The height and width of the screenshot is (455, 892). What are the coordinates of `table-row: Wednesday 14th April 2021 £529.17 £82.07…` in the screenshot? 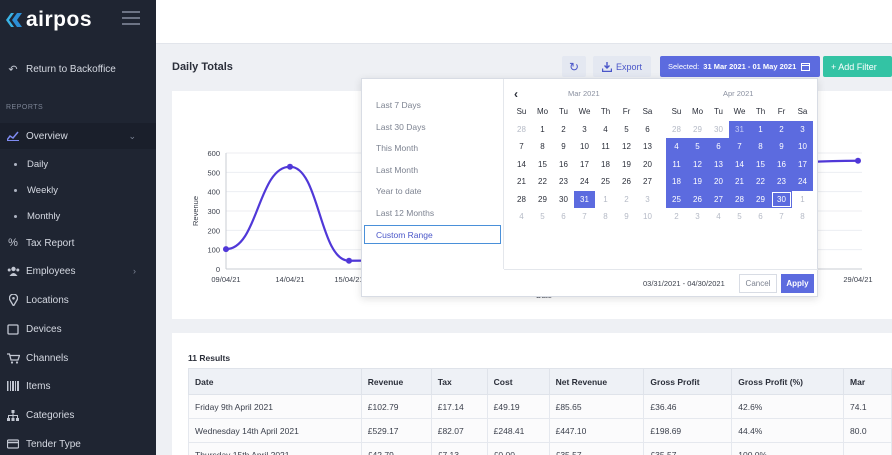 It's located at (540, 430).